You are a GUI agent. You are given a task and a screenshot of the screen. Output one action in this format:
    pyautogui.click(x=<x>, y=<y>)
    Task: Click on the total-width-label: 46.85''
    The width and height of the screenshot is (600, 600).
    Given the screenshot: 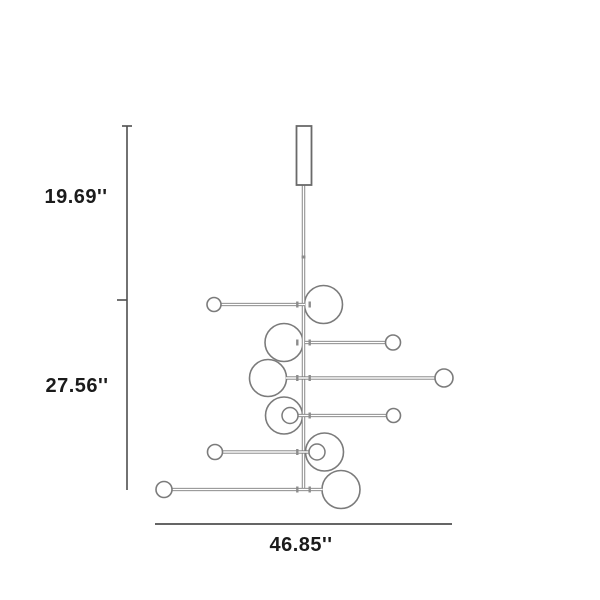 What is the action you would take?
    pyautogui.click(x=300, y=545)
    